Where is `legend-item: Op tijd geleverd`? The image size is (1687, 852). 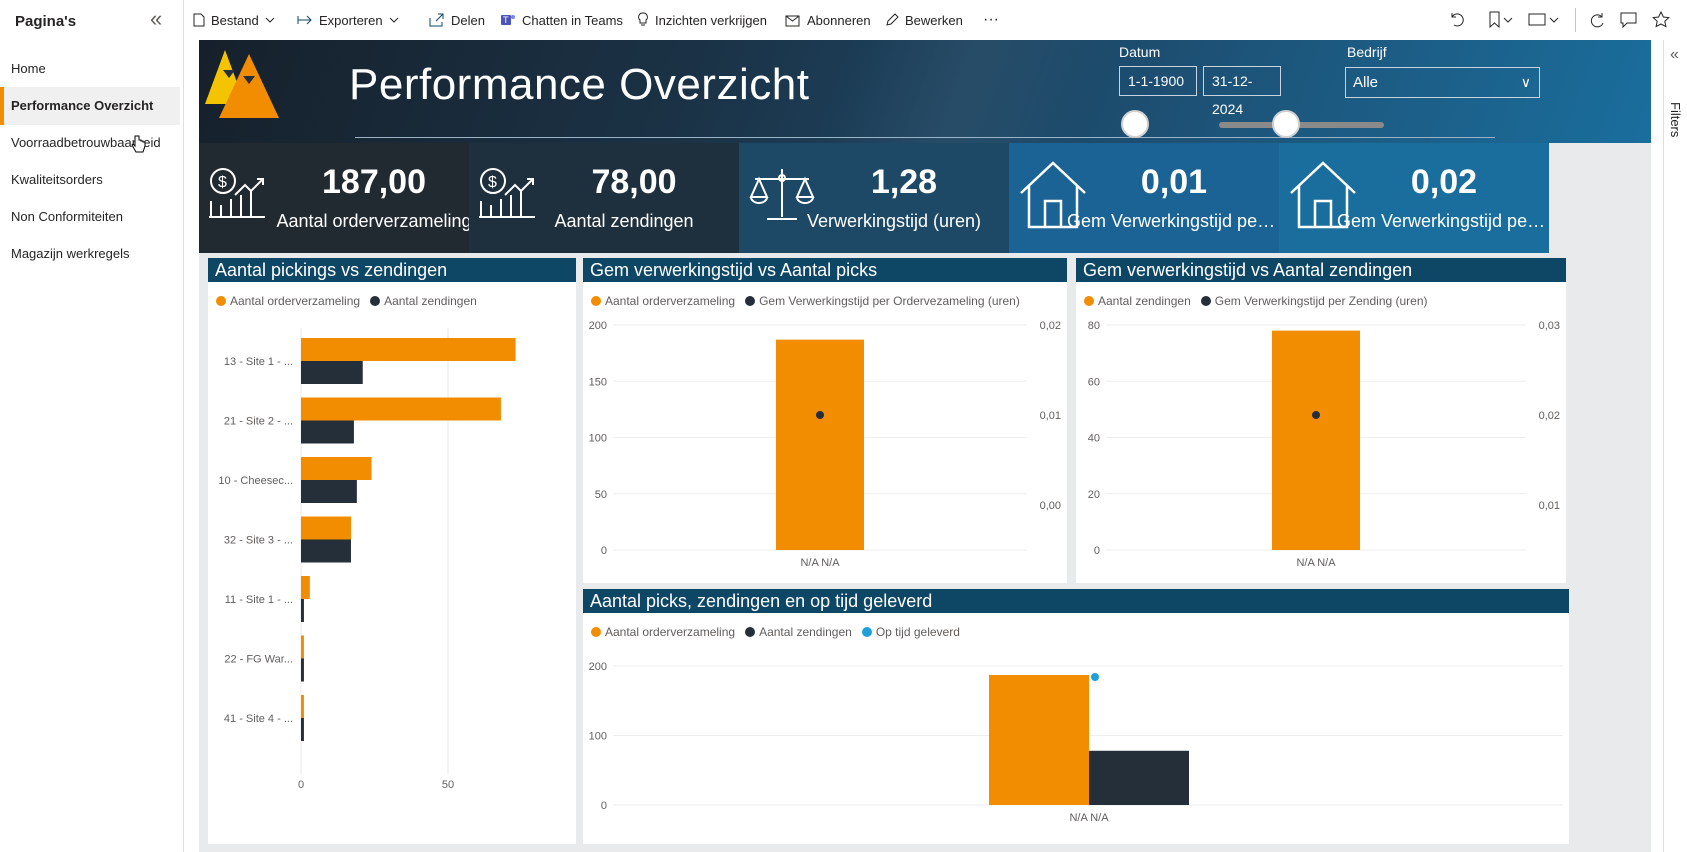 legend-item: Op tijd geleverd is located at coordinates (917, 632).